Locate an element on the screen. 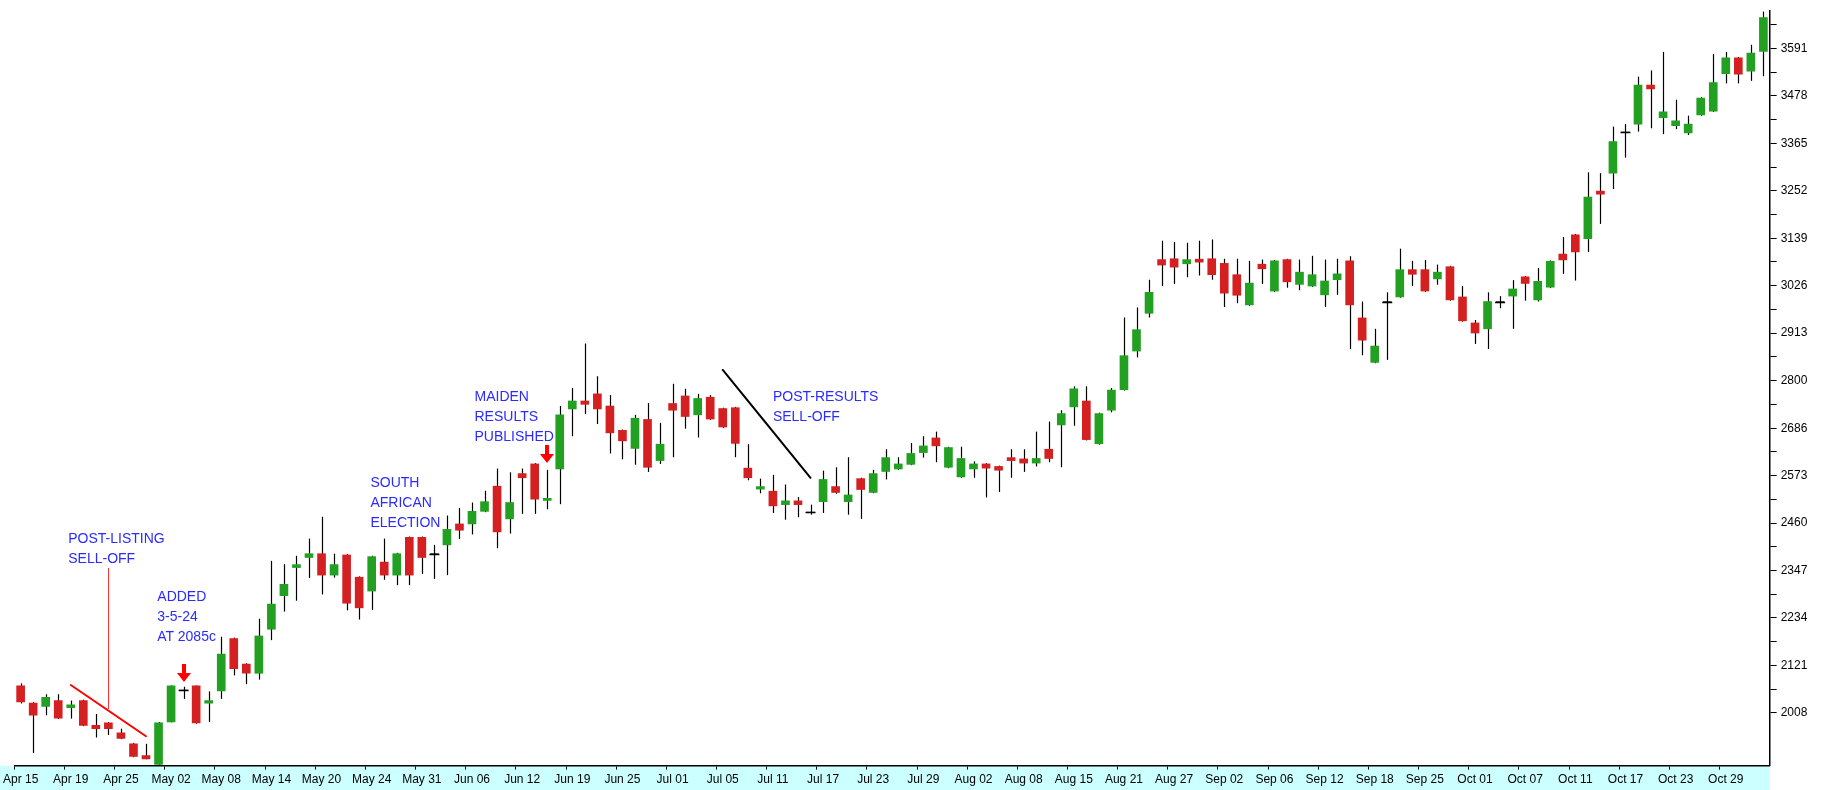 Image resolution: width=1840 pixels, height=790 pixels. y-tick-label: 3139 is located at coordinates (1794, 237).